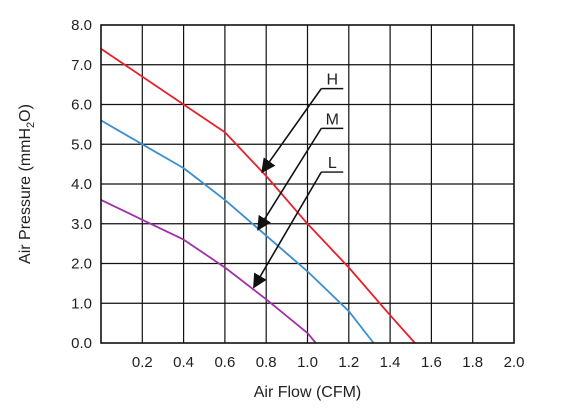 The width and height of the screenshot is (580, 419). Describe the element at coordinates (25, 196) in the screenshot. I see `y-axis-label-prefix: Air Pressure (mmH` at that location.